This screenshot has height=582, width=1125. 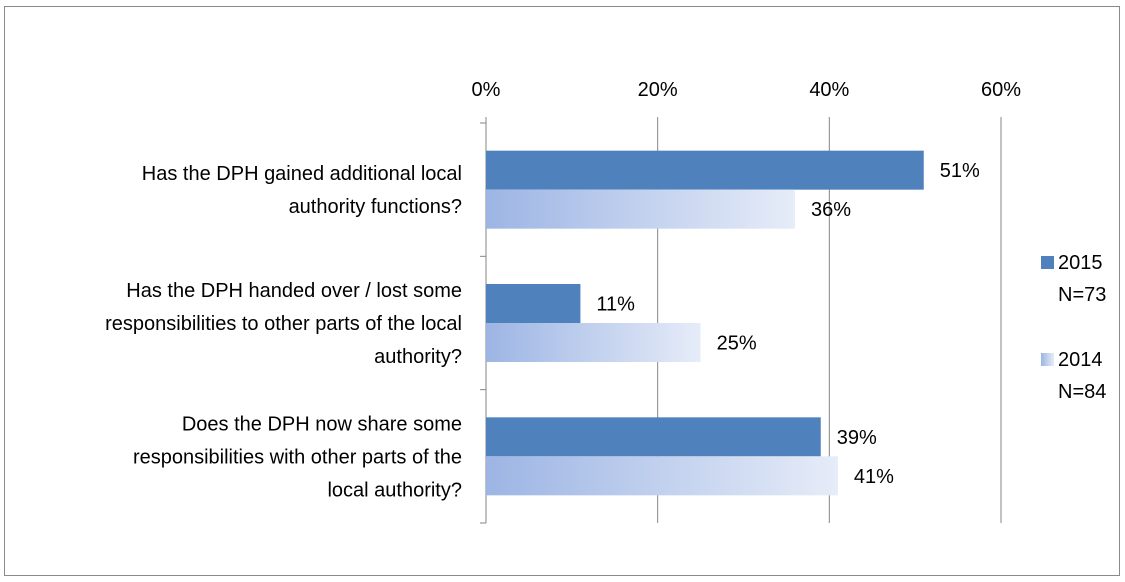 I want to click on x-tick-label: 20%, so click(x=658, y=90).